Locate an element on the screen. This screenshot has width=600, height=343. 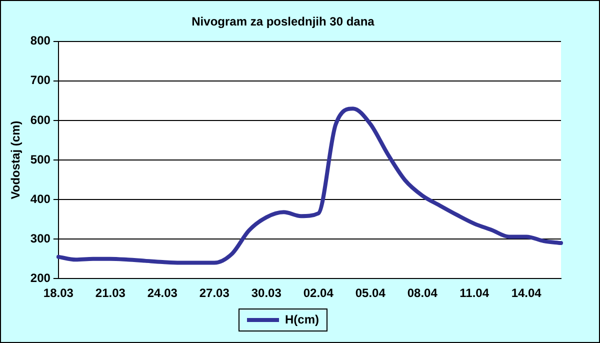
x-tick-label: 30.03 is located at coordinates (266, 293).